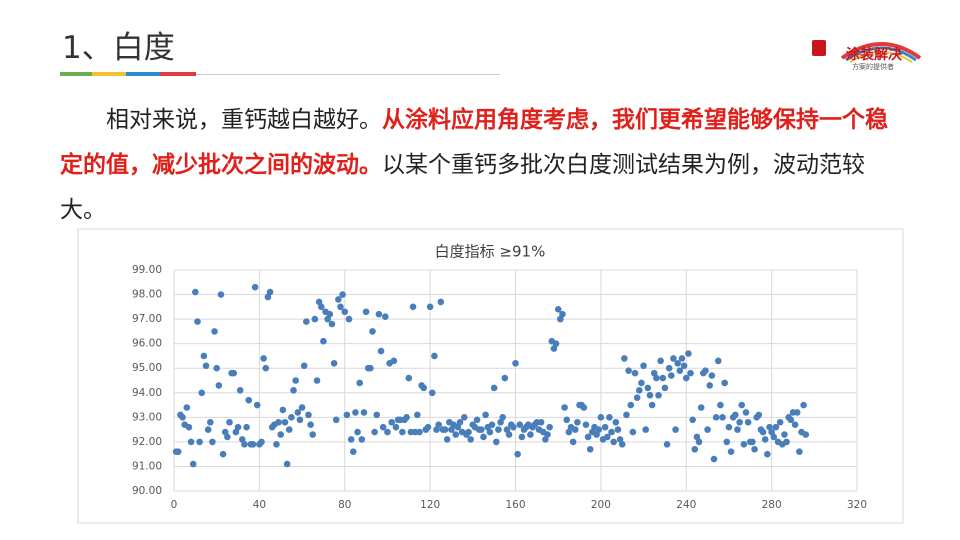 The image size is (960, 540). Describe the element at coordinates (686, 505) in the screenshot. I see `x-tick-label: 240` at that location.